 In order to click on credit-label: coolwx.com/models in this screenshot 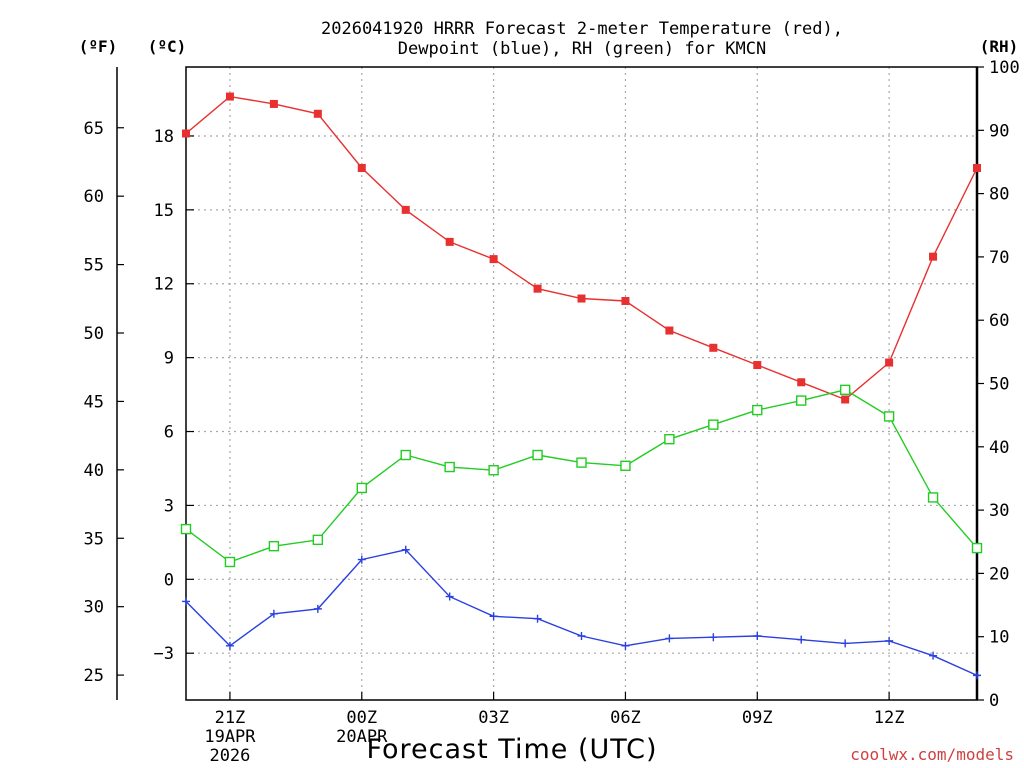, I will do `click(932, 754)`.